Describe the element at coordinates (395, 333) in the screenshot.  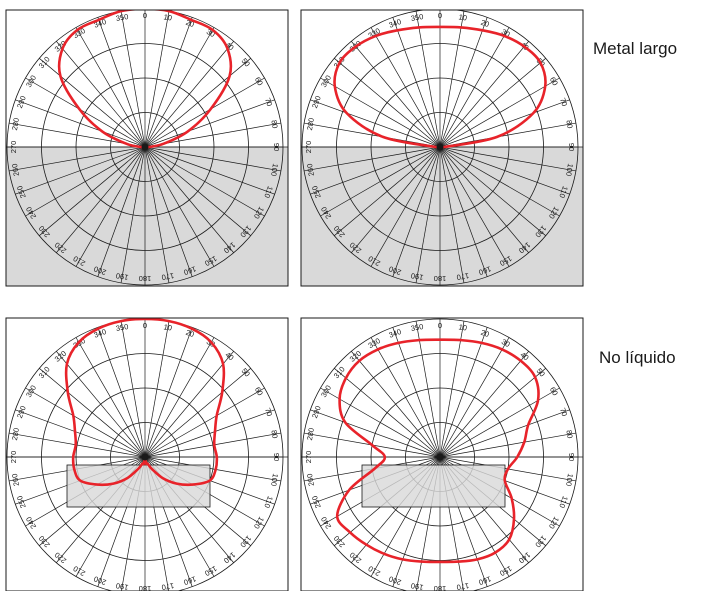
I see `angle-label-340: 340` at that location.